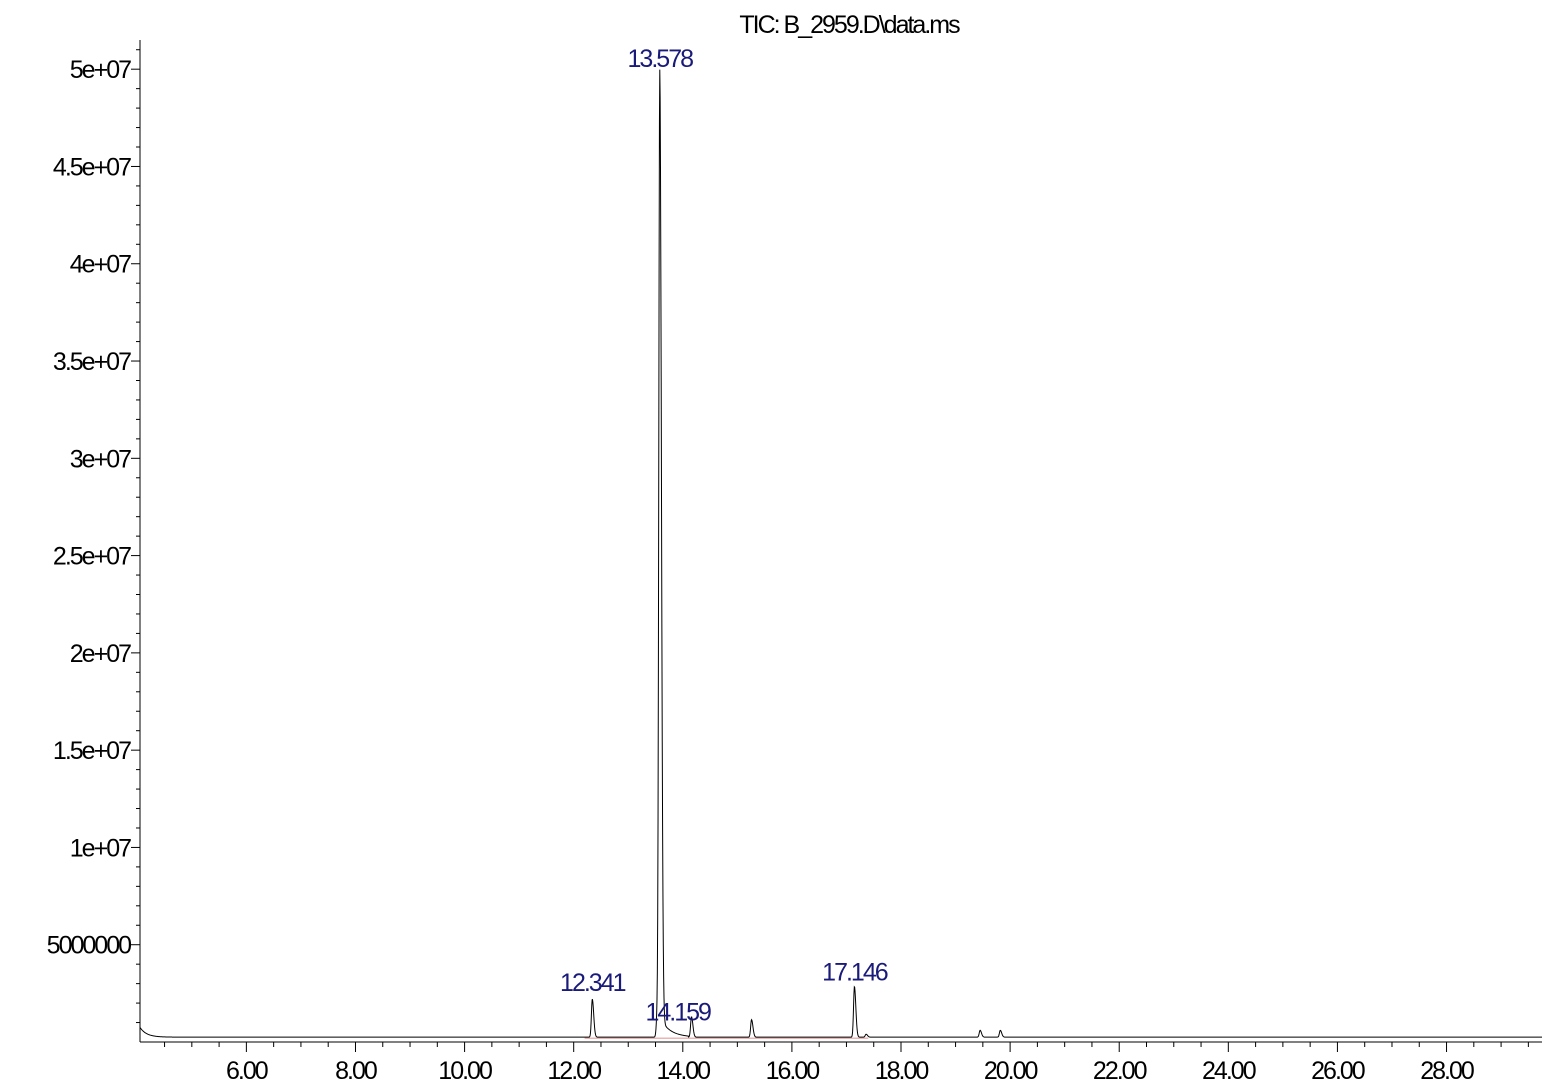 This screenshot has width=1542, height=1089. I want to click on peak-label: 17.146, so click(855, 973).